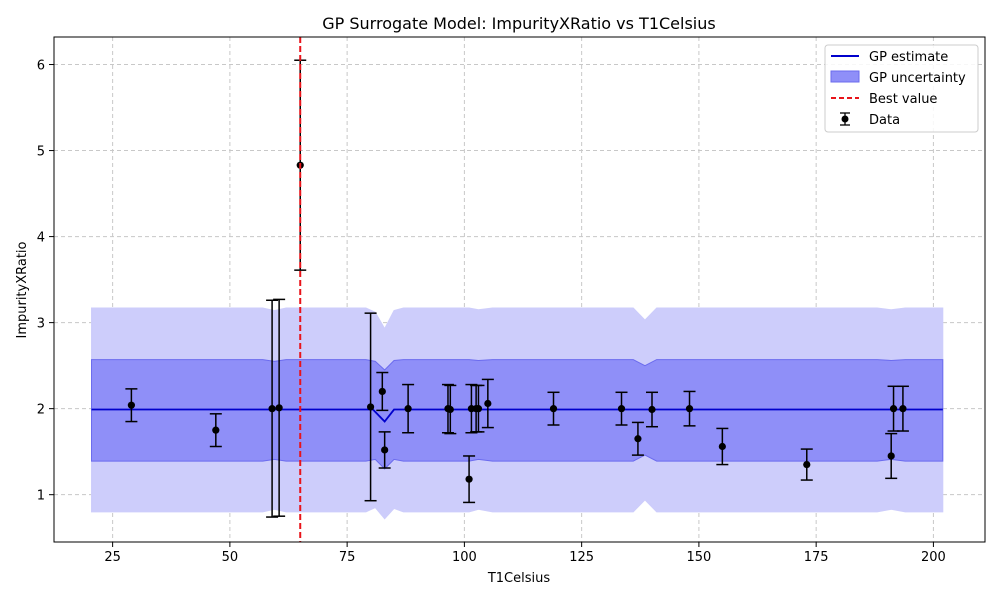 The image size is (1000, 600). I want to click on y-tick-label: 4, so click(41, 238).